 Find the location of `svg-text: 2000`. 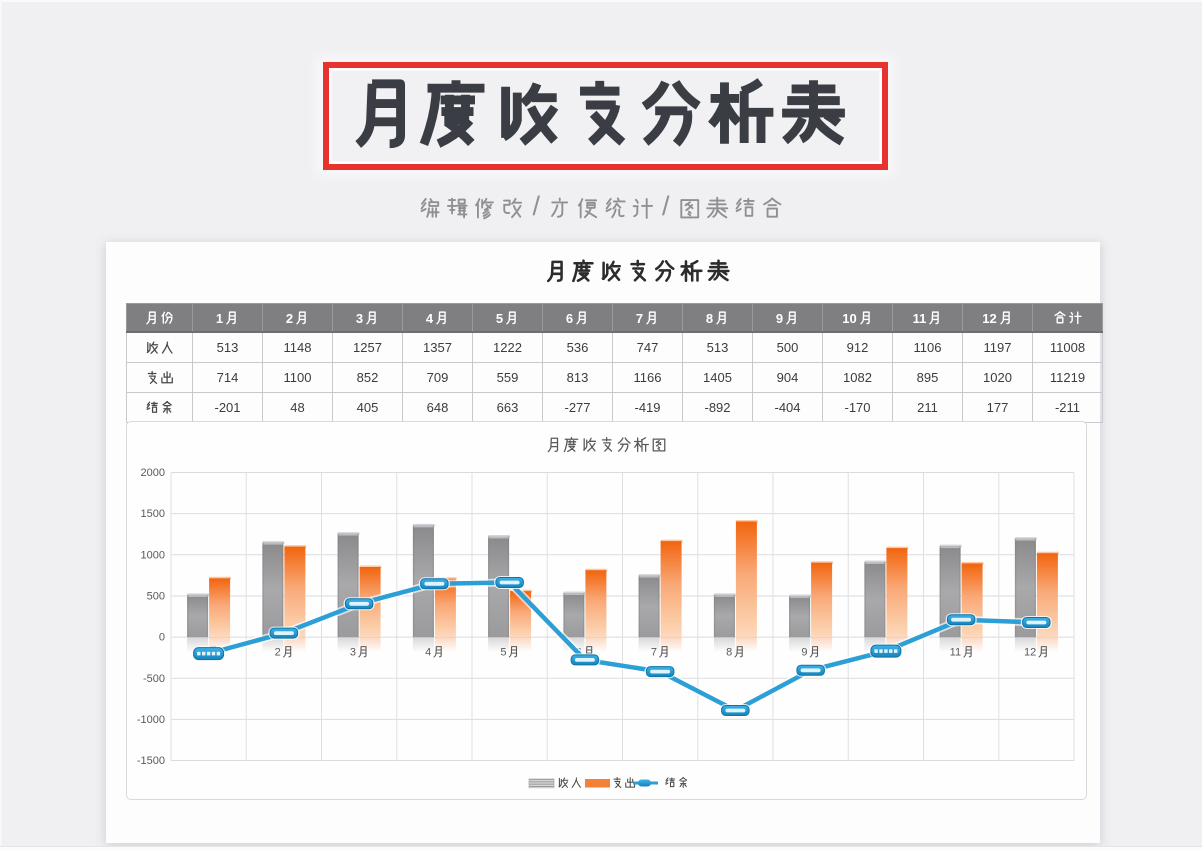

svg-text: 2000 is located at coordinates (153, 473).